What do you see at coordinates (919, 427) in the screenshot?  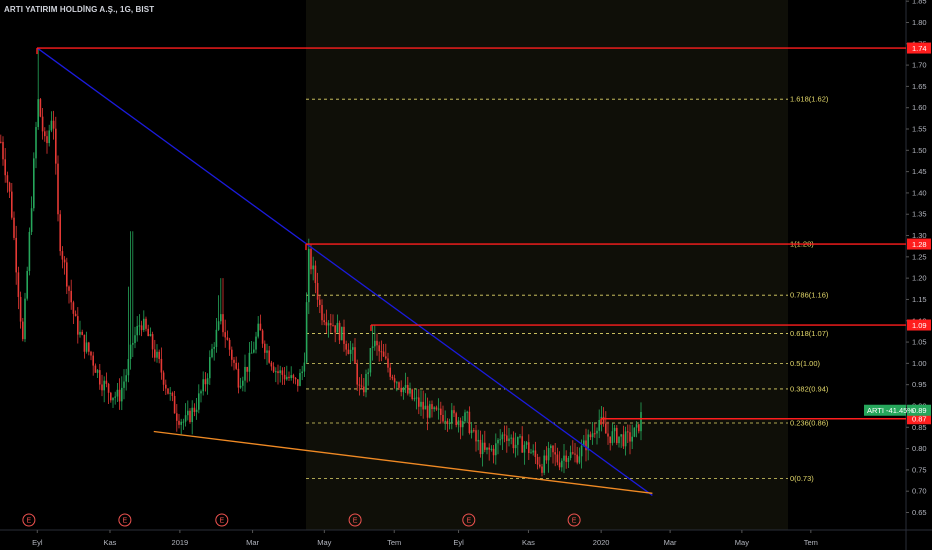 I see `y-tick-label: 0.85` at bounding box center [919, 427].